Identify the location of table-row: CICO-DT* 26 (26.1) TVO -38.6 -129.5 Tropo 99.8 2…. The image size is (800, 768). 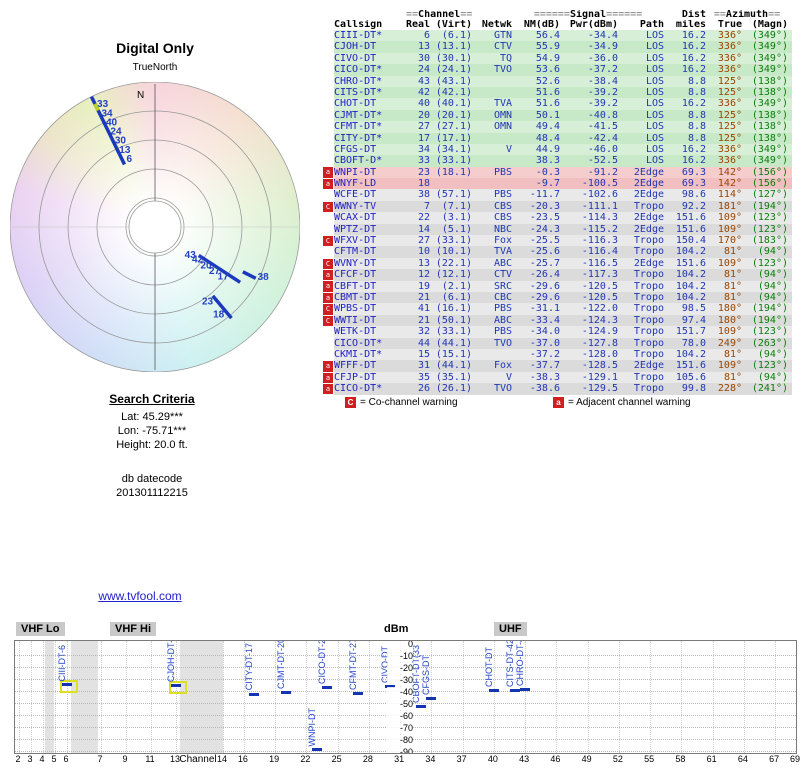
(563, 389).